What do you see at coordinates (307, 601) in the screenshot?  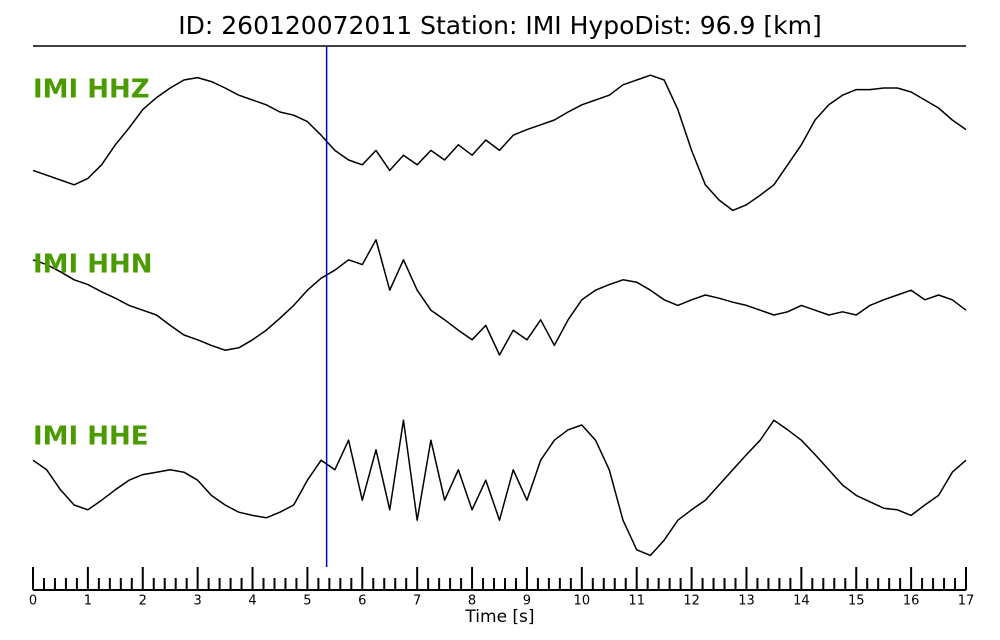 I see `x-tick-label: 5` at bounding box center [307, 601].